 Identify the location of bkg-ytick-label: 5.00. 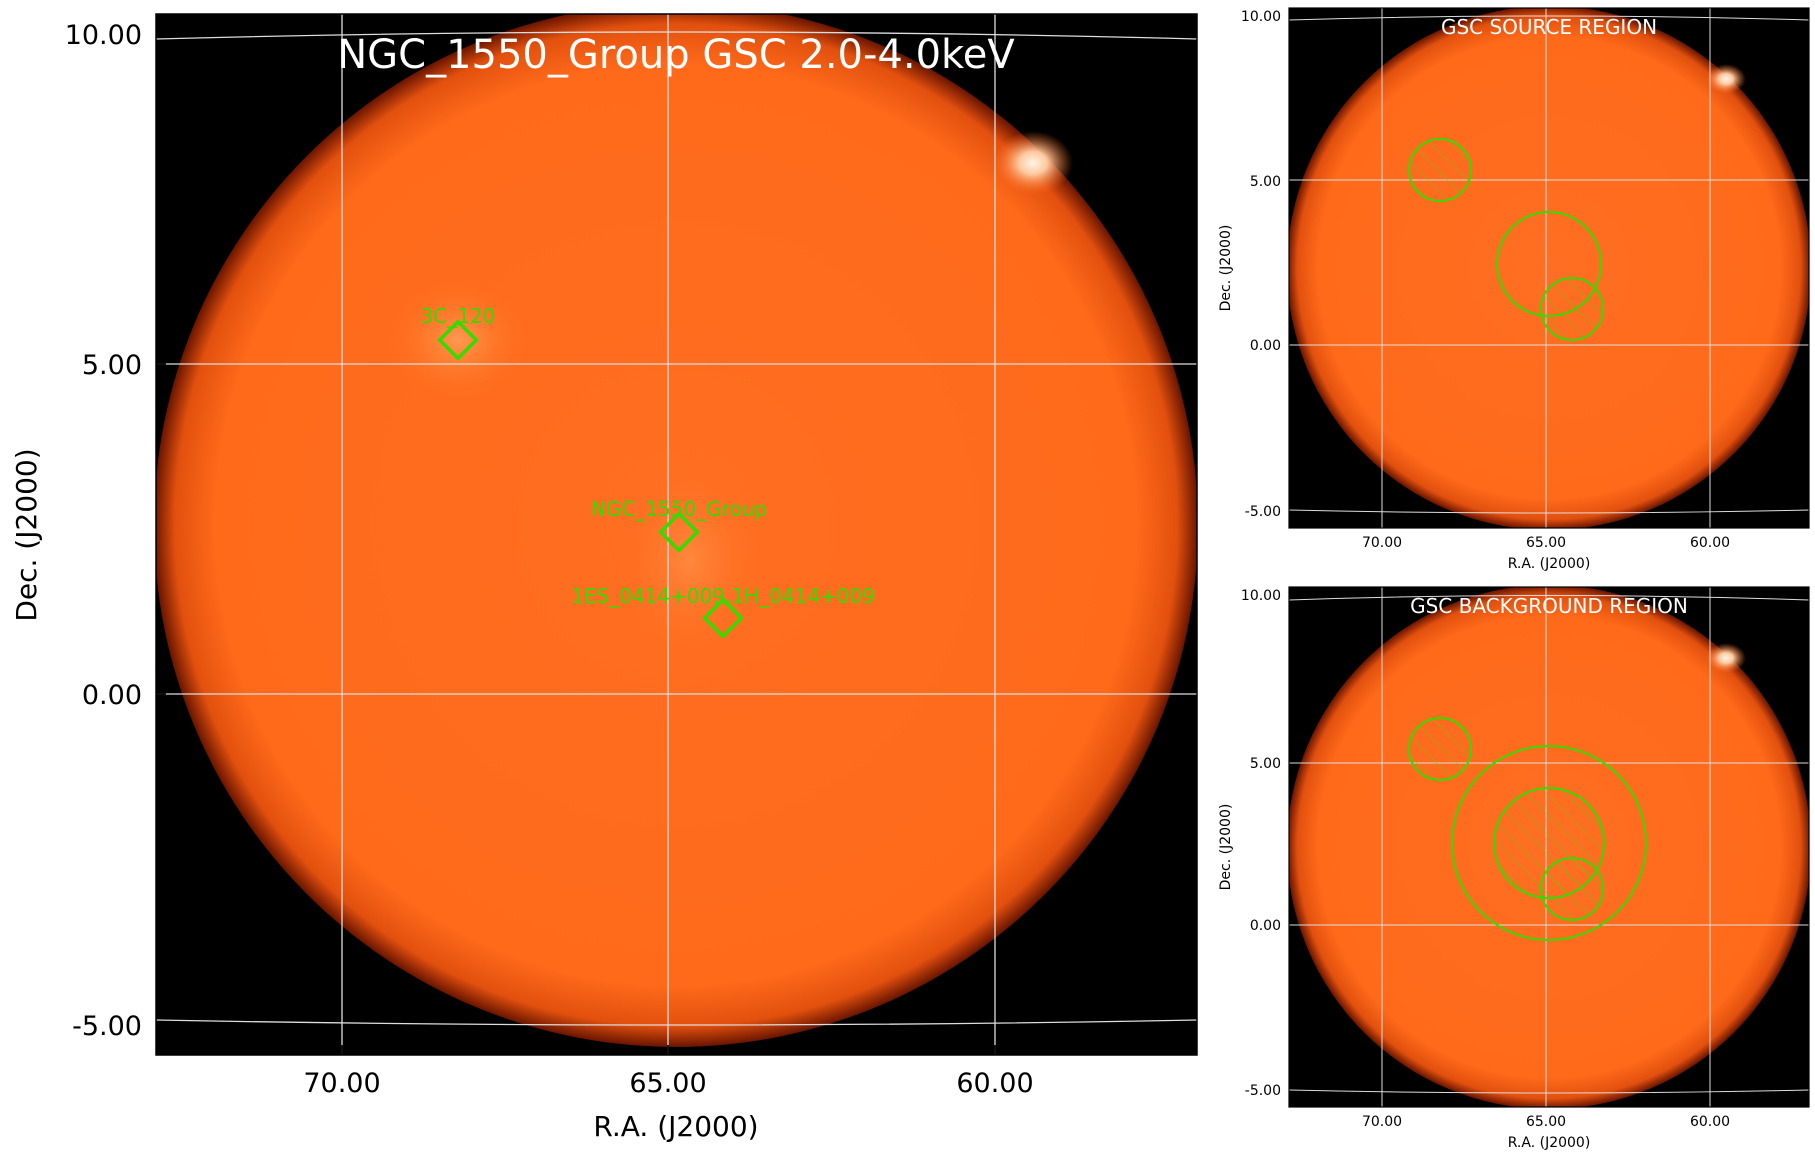
(1265, 764).